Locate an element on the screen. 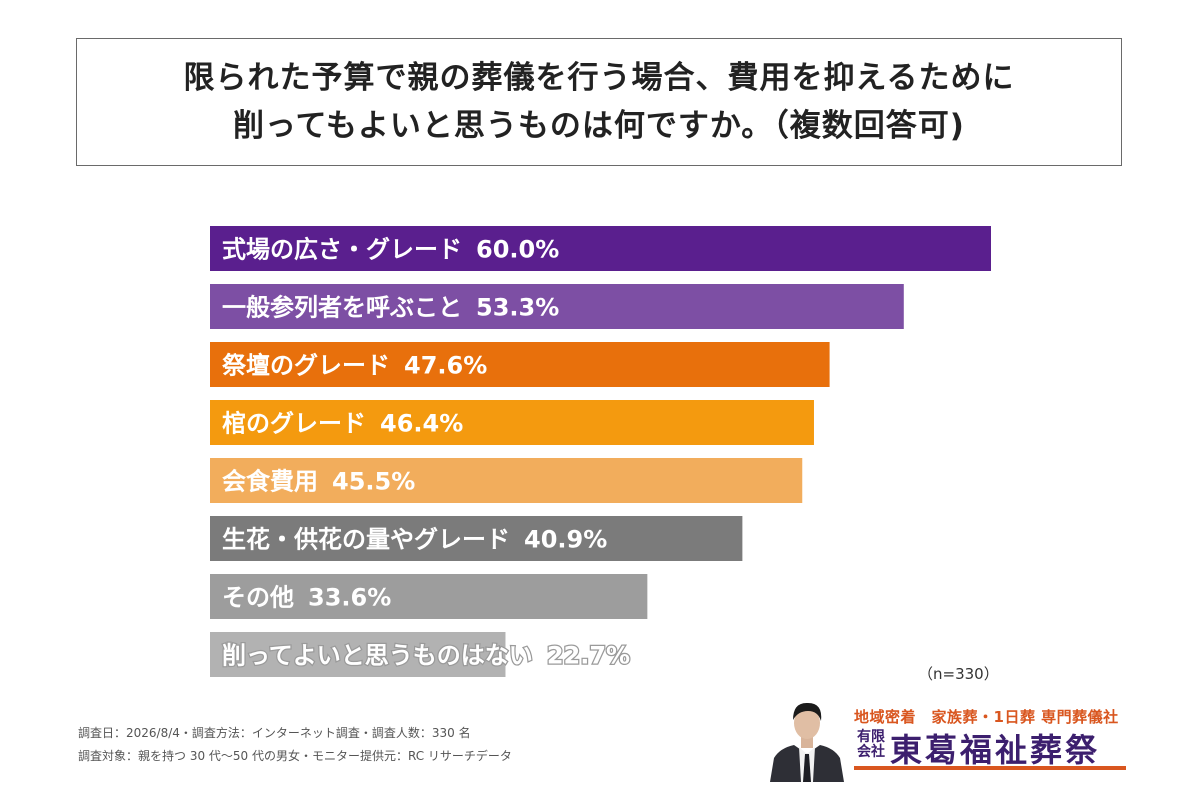 The height and width of the screenshot is (800, 1200). value-label-3: 46.4% is located at coordinates (421, 424).